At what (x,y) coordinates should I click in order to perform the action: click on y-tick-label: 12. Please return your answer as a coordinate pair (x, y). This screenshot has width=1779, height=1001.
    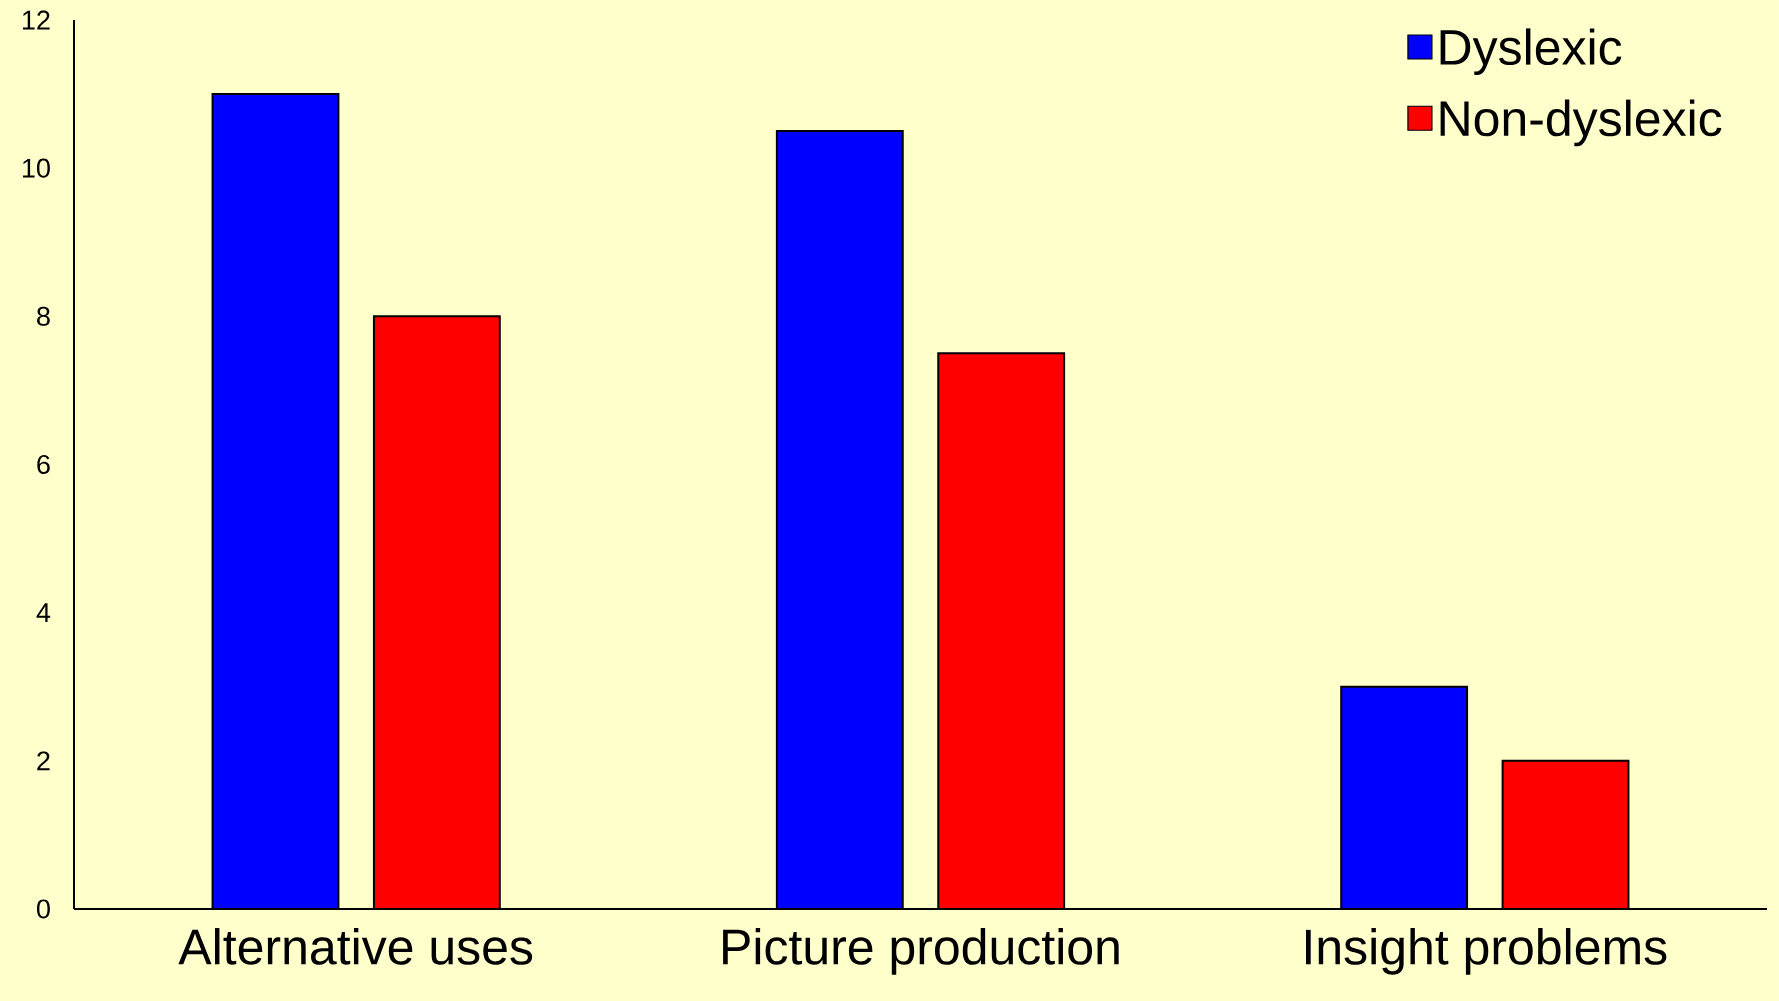
    Looking at the image, I should click on (36, 20).